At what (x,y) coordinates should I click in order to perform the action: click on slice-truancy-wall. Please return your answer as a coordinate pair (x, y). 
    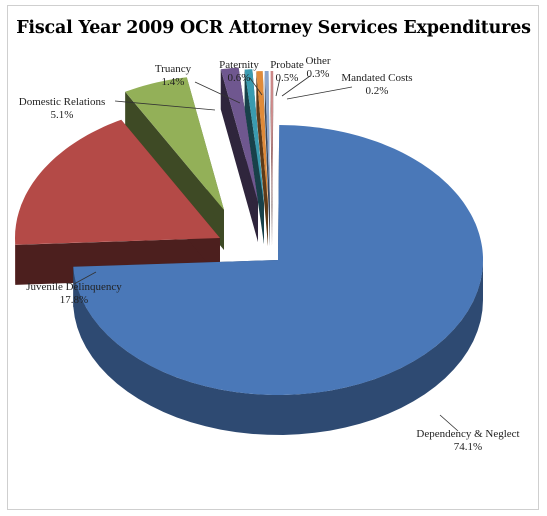
    Looking at the image, I should click on (239, 155).